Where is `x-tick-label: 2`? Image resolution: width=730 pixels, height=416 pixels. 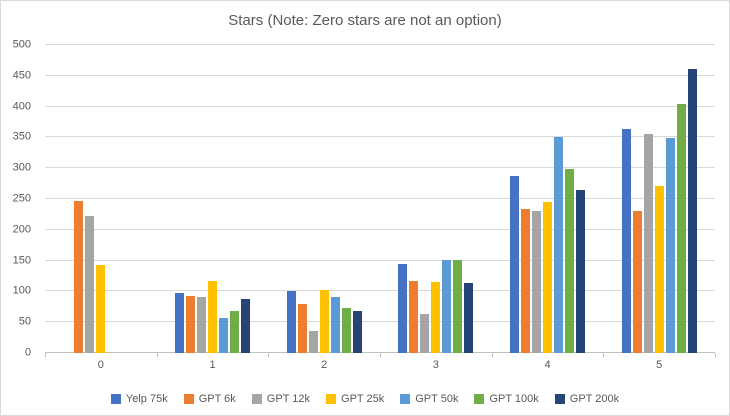
x-tick-label: 2 is located at coordinates (324, 365).